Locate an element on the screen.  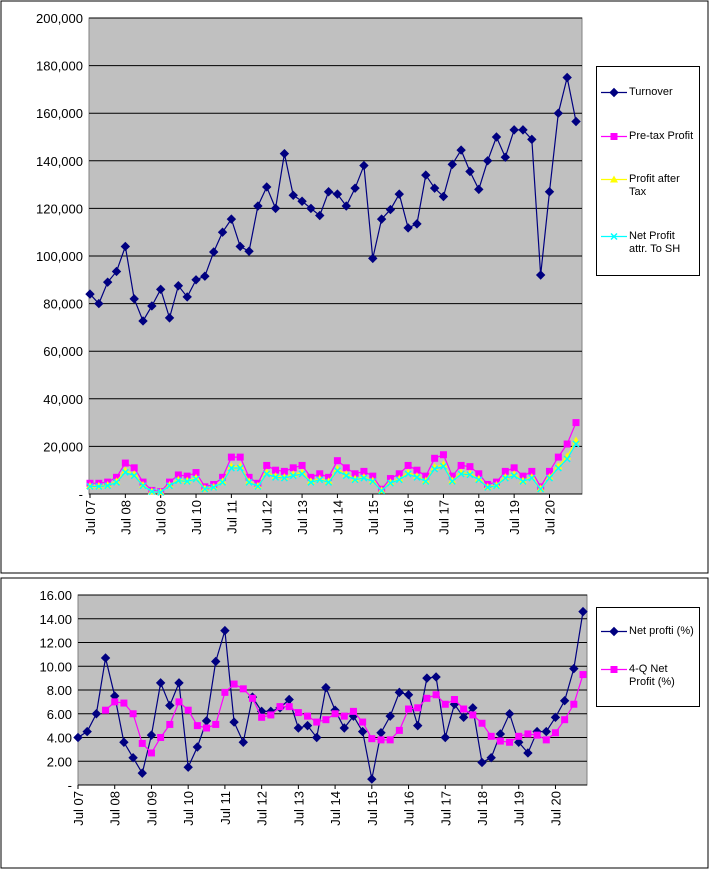
y-tick-label: - is located at coordinates (70, 785).